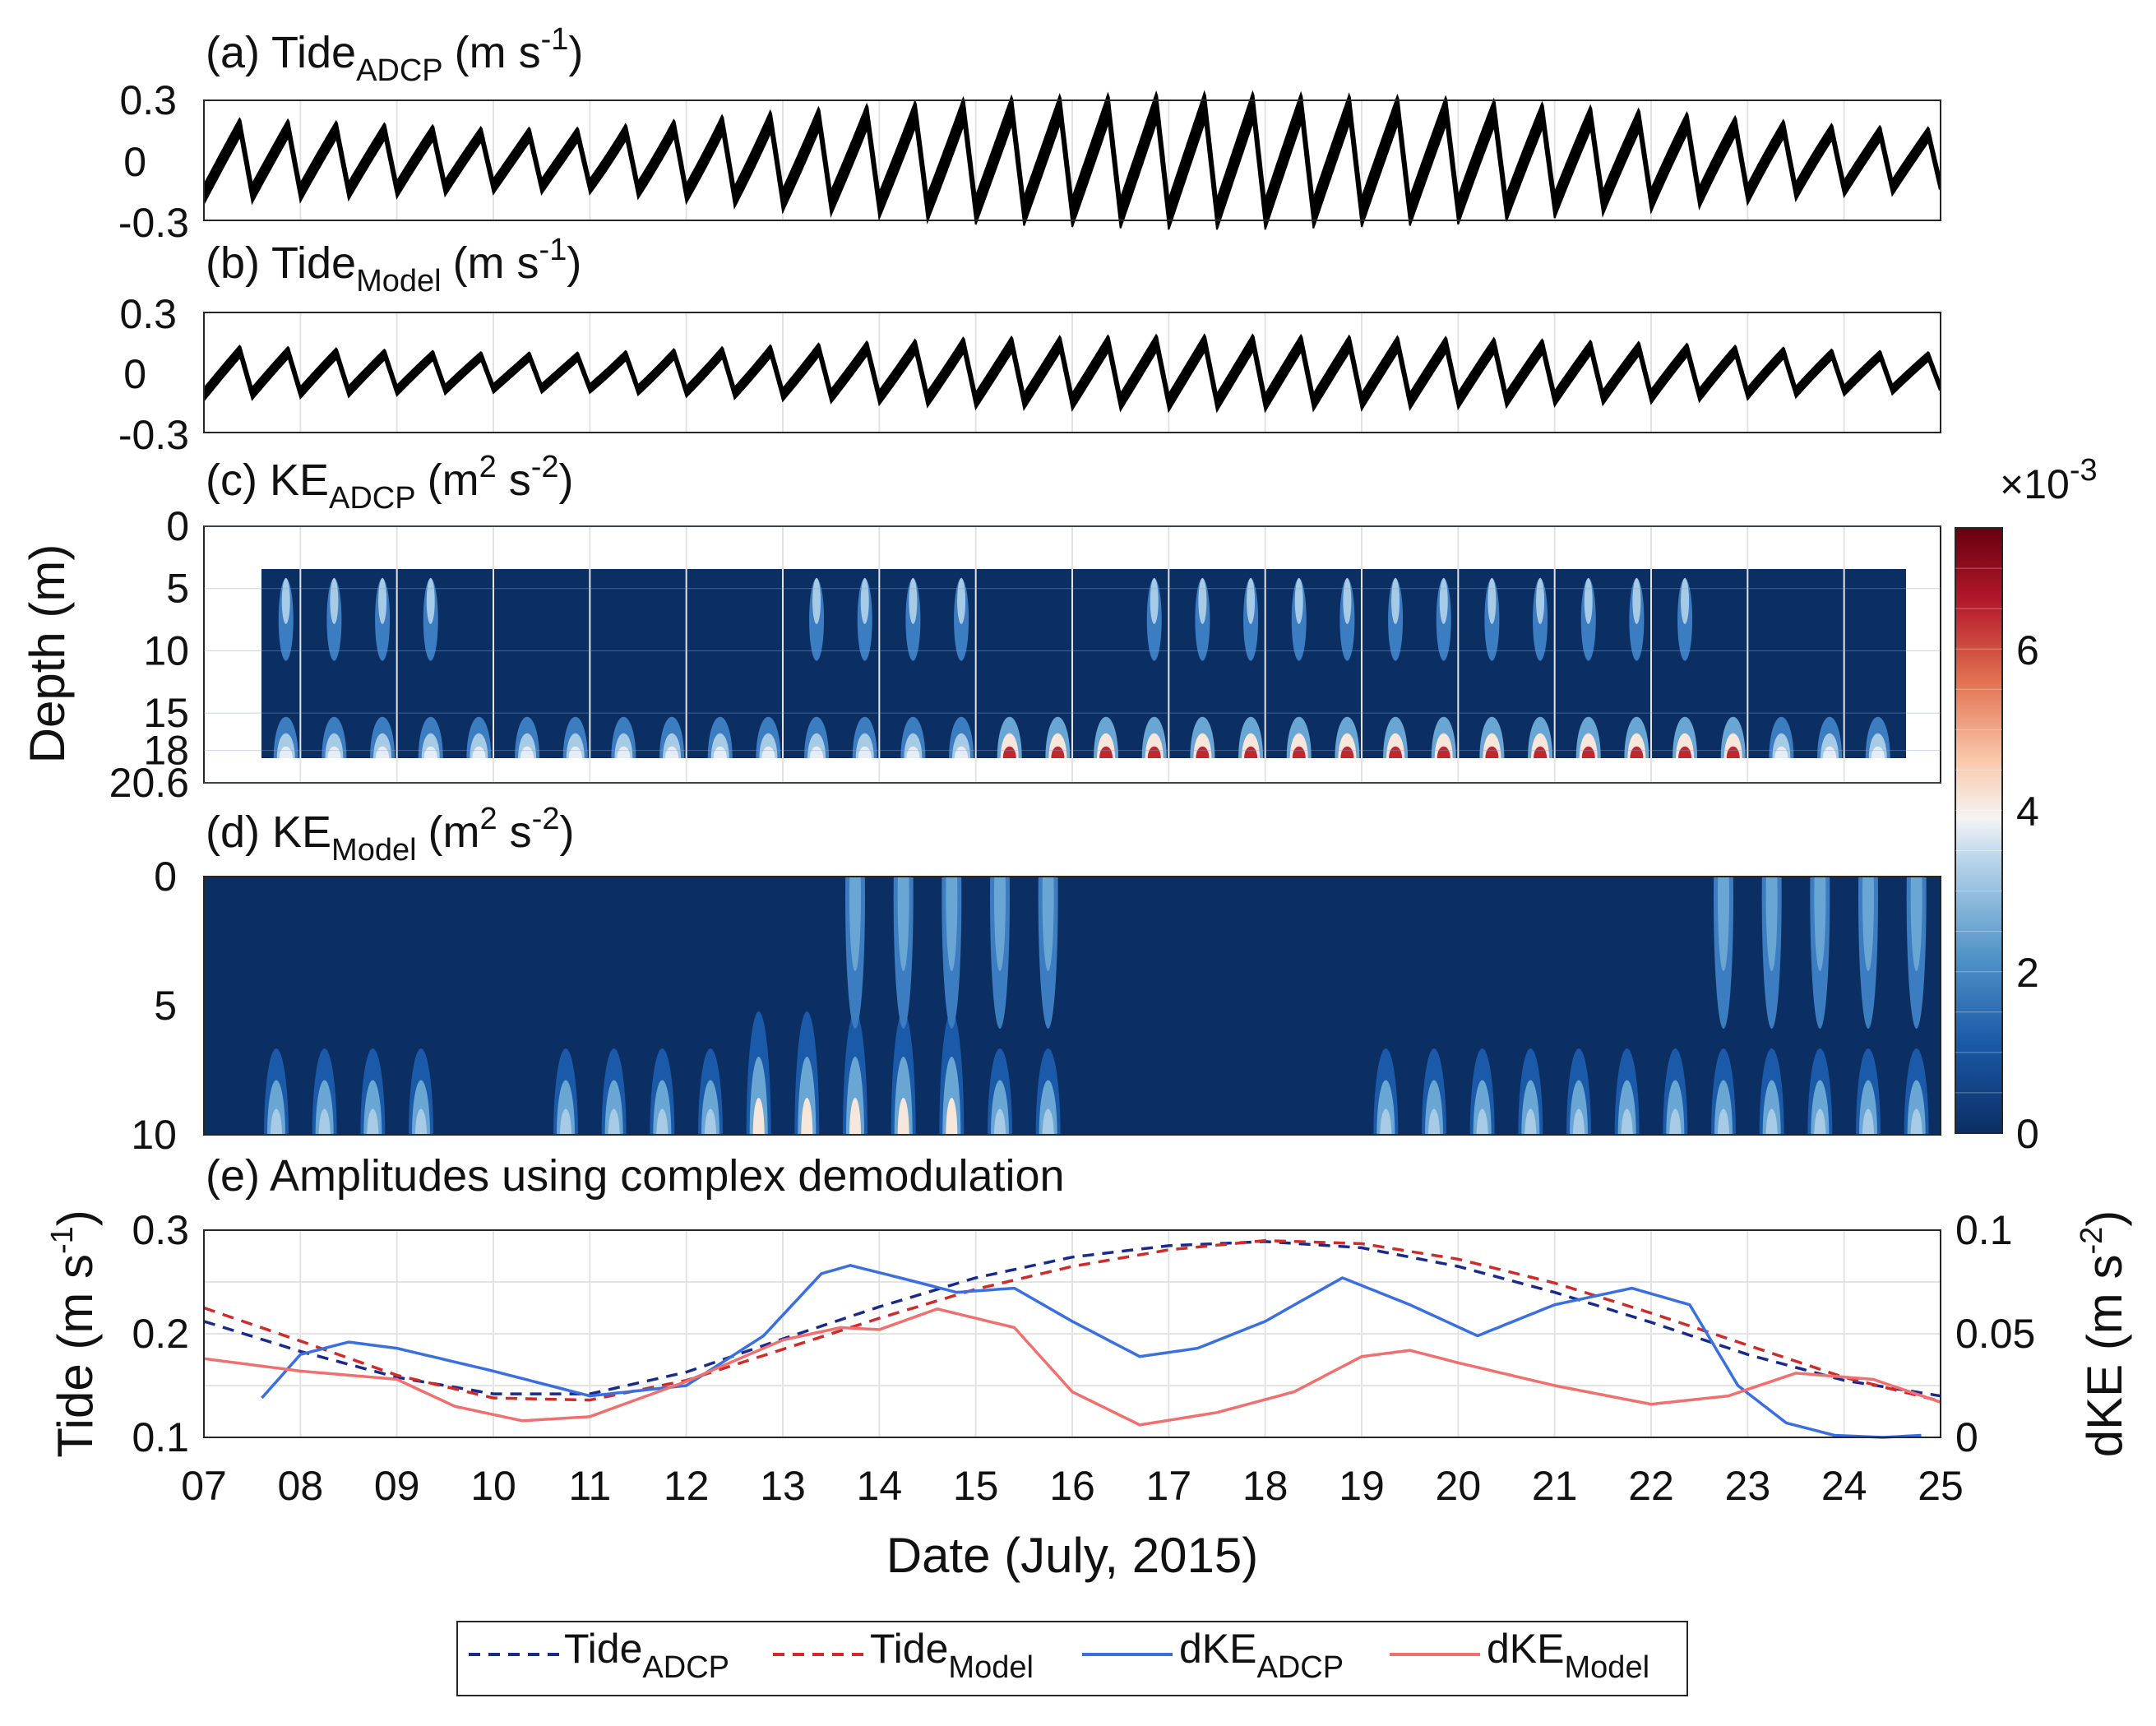 The width and height of the screenshot is (2156, 1726). What do you see at coordinates (1844, 1486) in the screenshot?
I see `panel-e-xtick: 24` at bounding box center [1844, 1486].